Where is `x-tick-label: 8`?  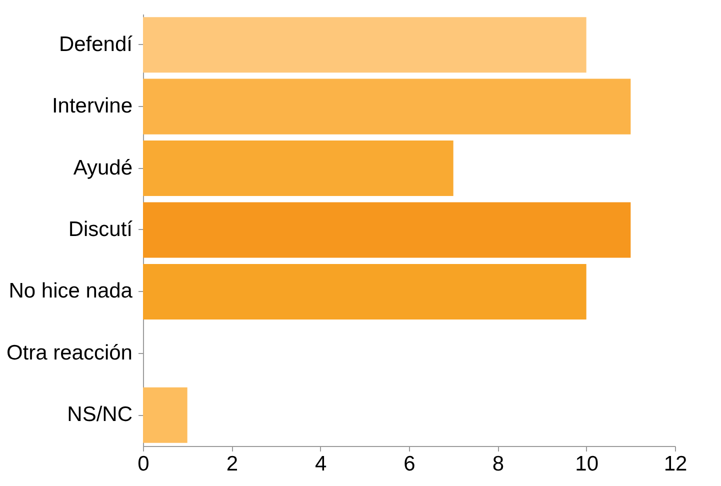 x-tick-label: 8 is located at coordinates (498, 464).